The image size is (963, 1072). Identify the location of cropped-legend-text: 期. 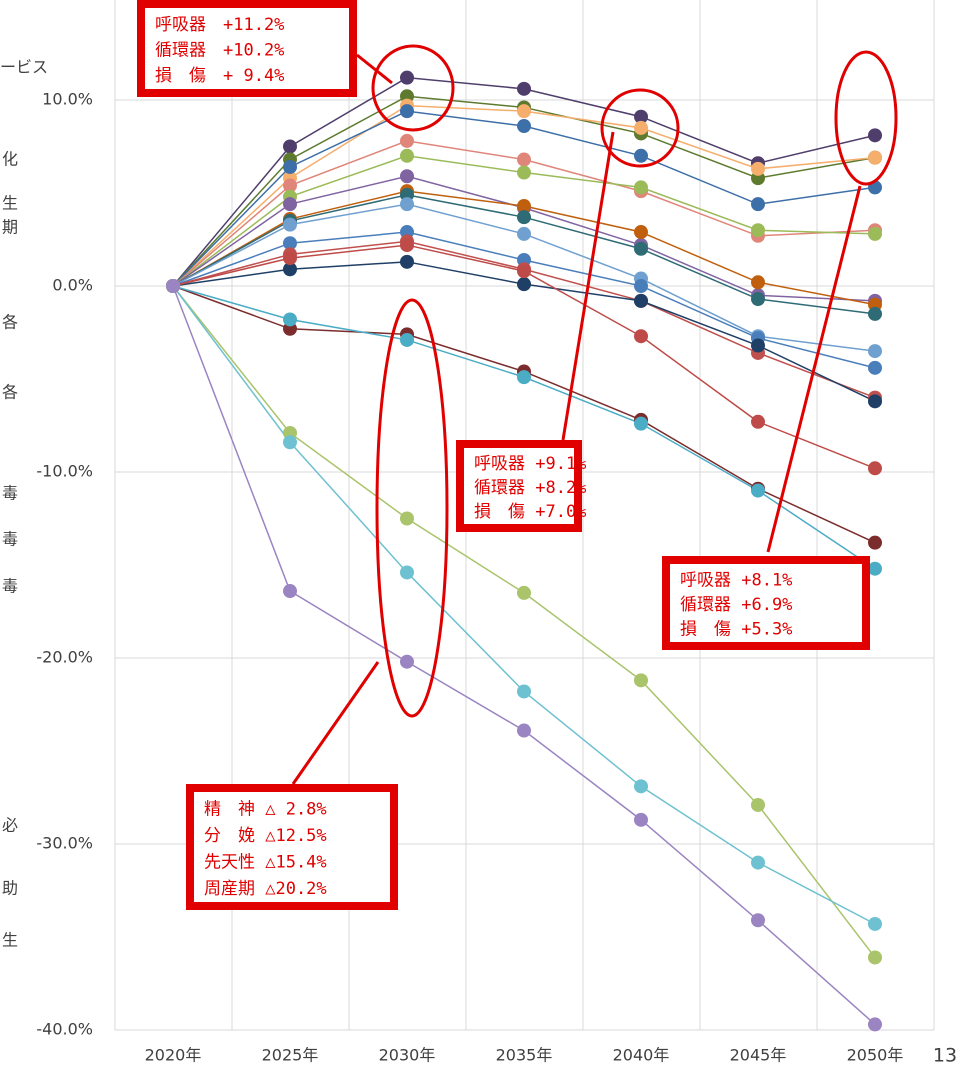
(10, 227).